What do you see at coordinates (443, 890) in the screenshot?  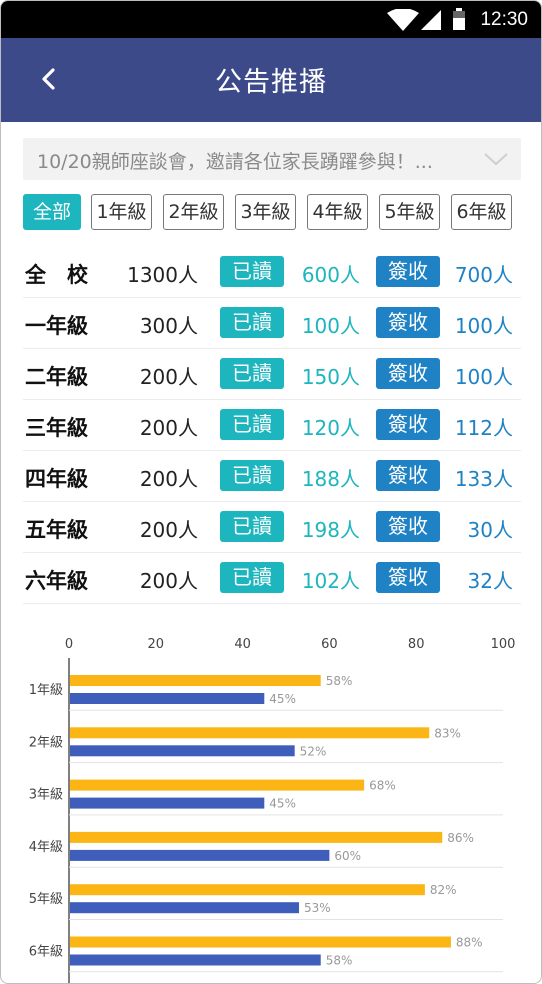 I see `data-label: 82%` at bounding box center [443, 890].